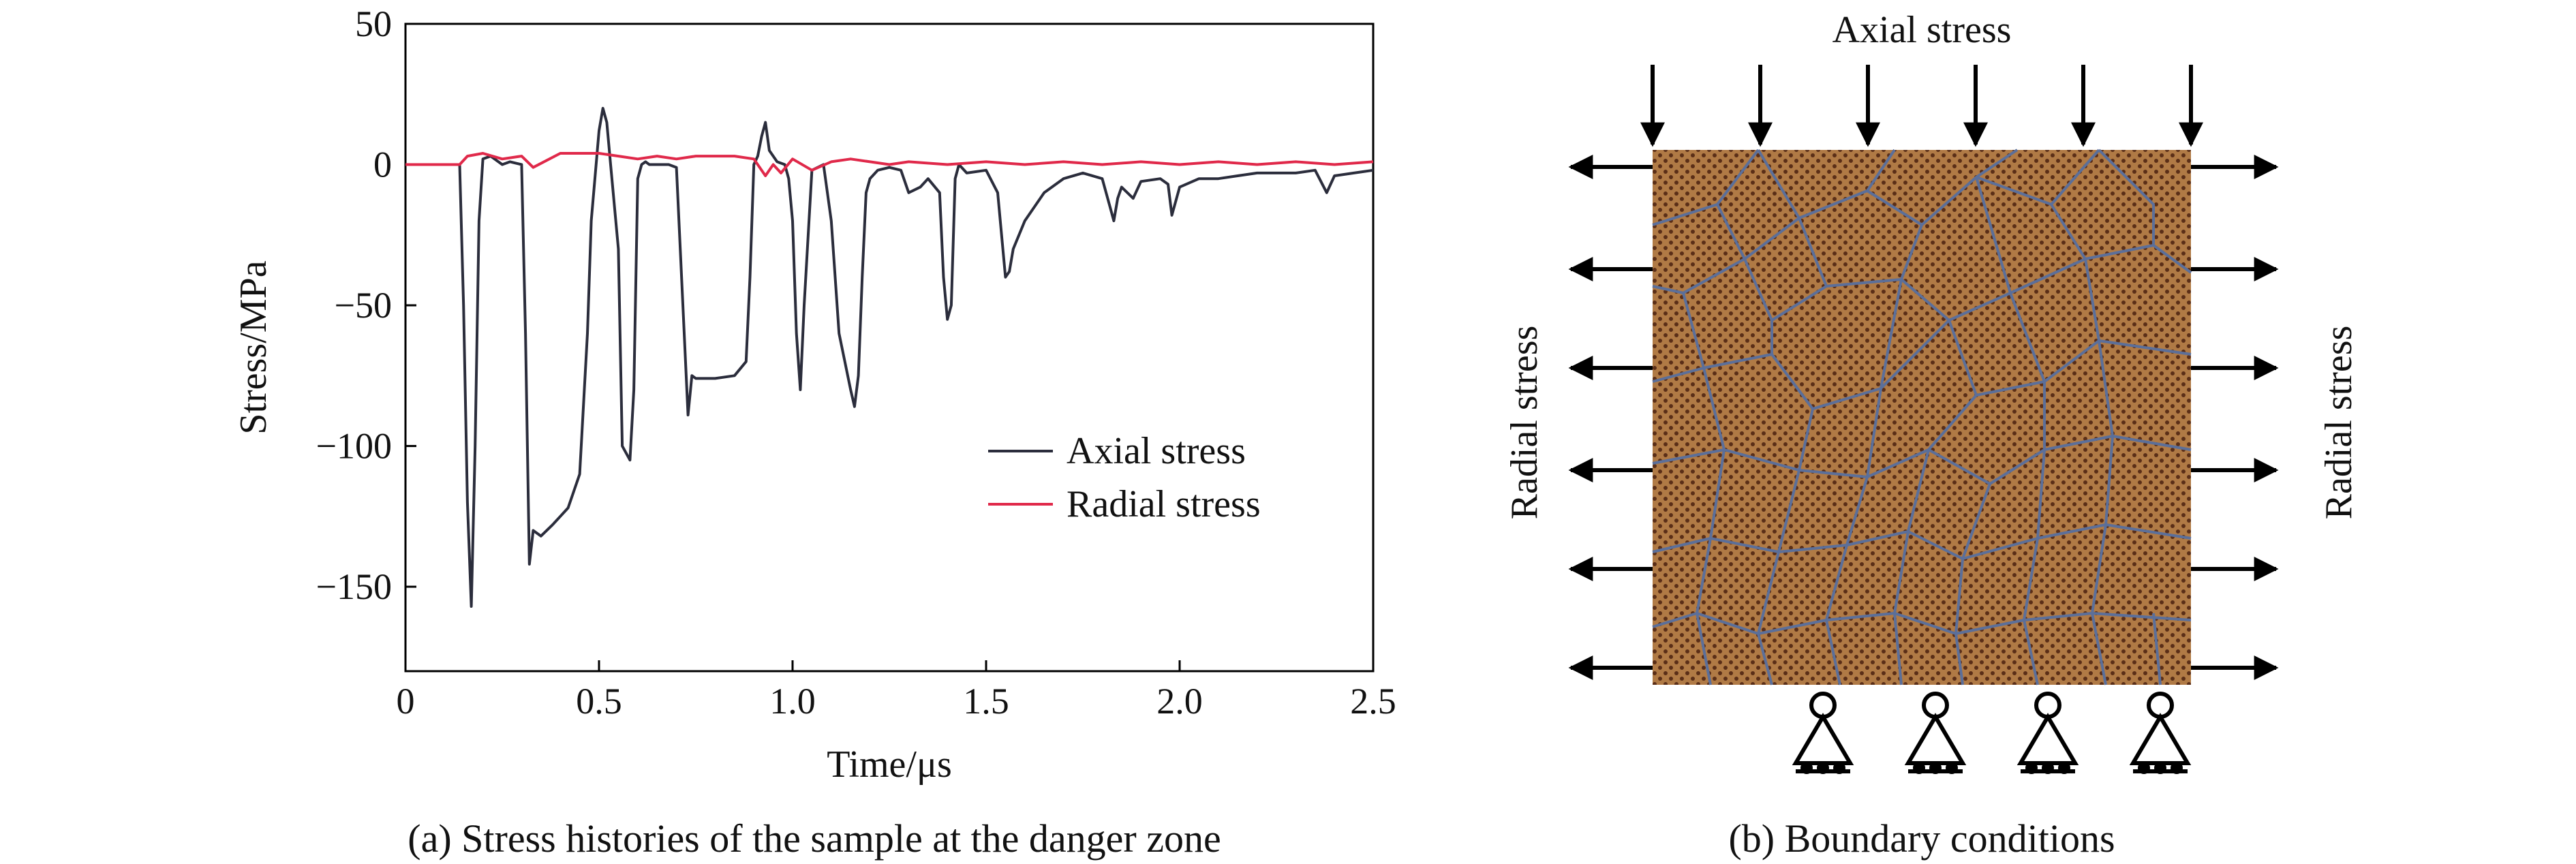  Describe the element at coordinates (897, 691) in the screenshot. I see `x-axis-ticks: 0 0.5 1.0 1.5 2.0 2.5` at that location.